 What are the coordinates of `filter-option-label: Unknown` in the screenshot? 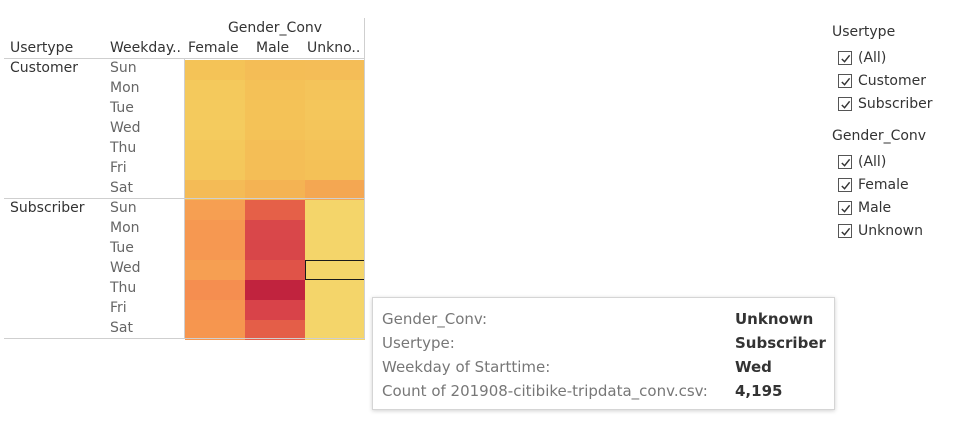 It's located at (890, 231).